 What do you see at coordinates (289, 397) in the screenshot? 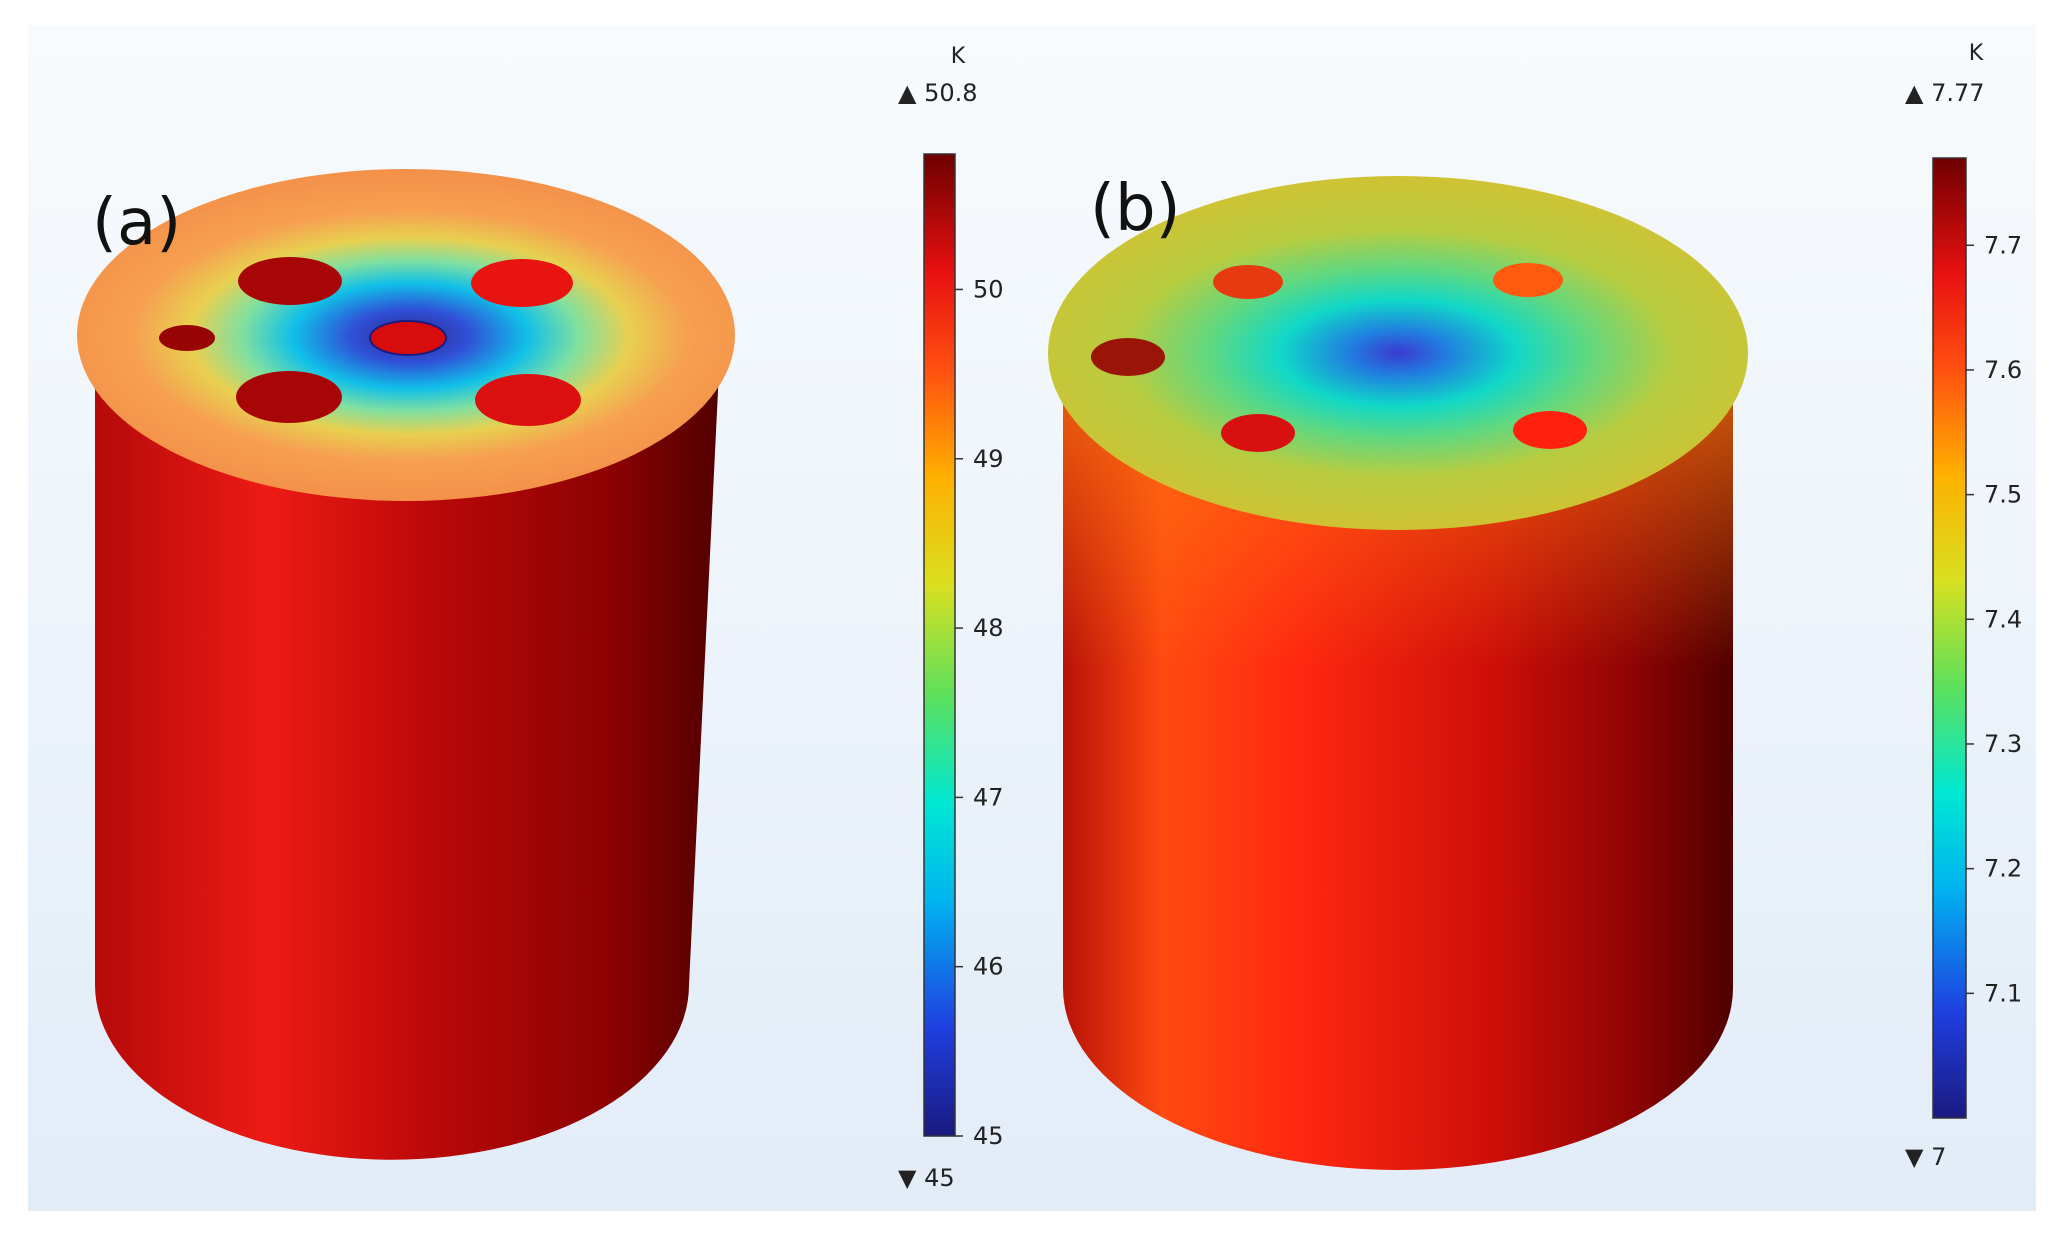
I see `hole-a-bottom-left` at bounding box center [289, 397].